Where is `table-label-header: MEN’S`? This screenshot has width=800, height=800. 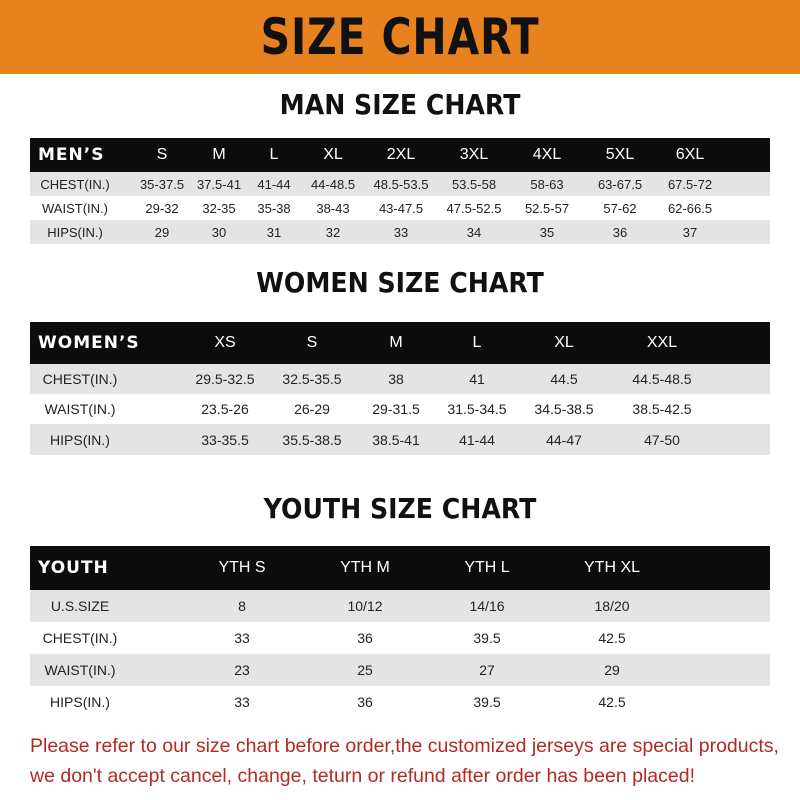 table-label-header: MEN’S is located at coordinates (71, 155).